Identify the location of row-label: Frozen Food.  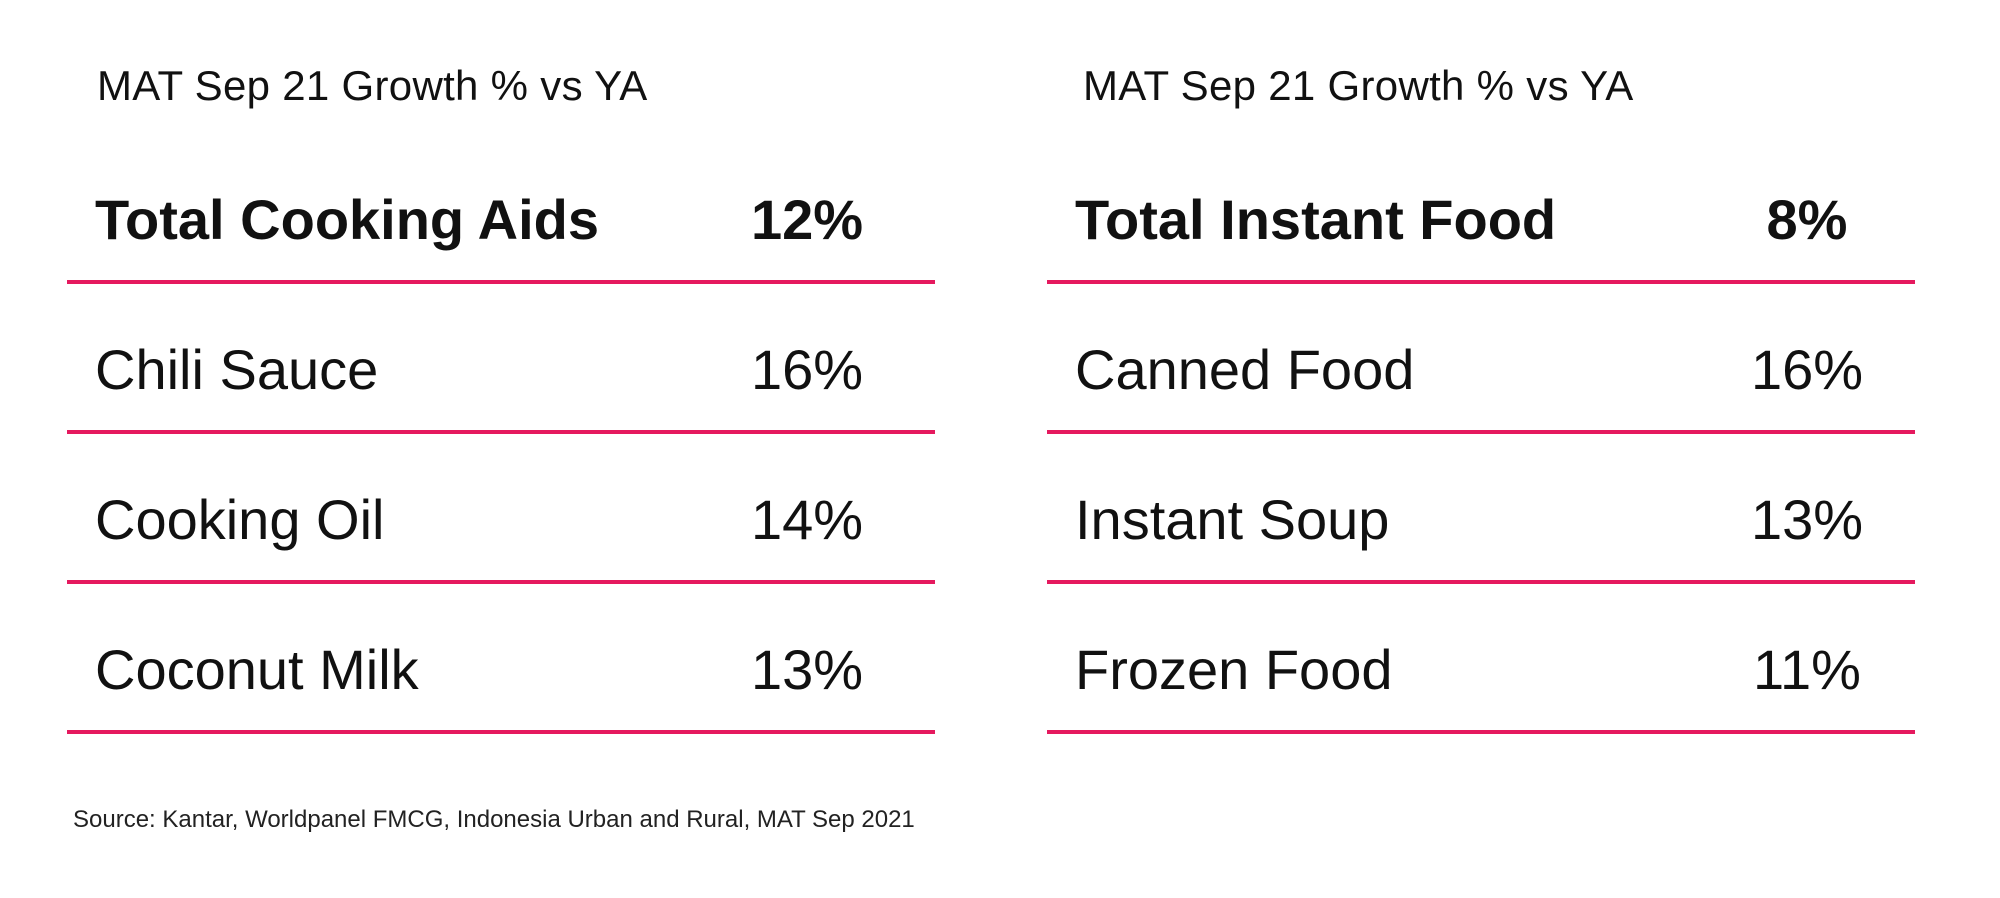
(1234, 669).